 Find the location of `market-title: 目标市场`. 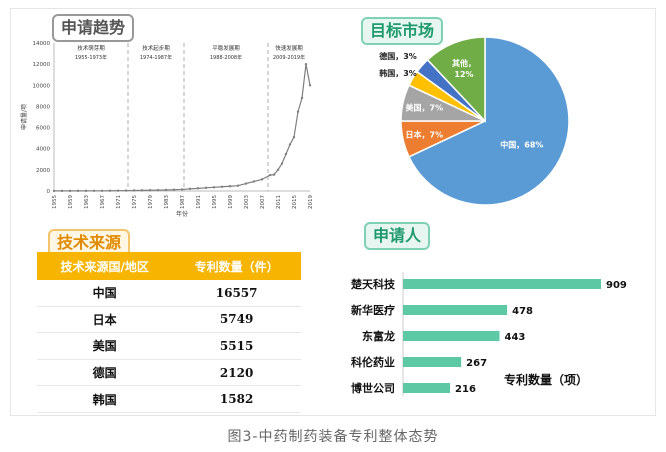

market-title: 目标市场 is located at coordinates (402, 31).